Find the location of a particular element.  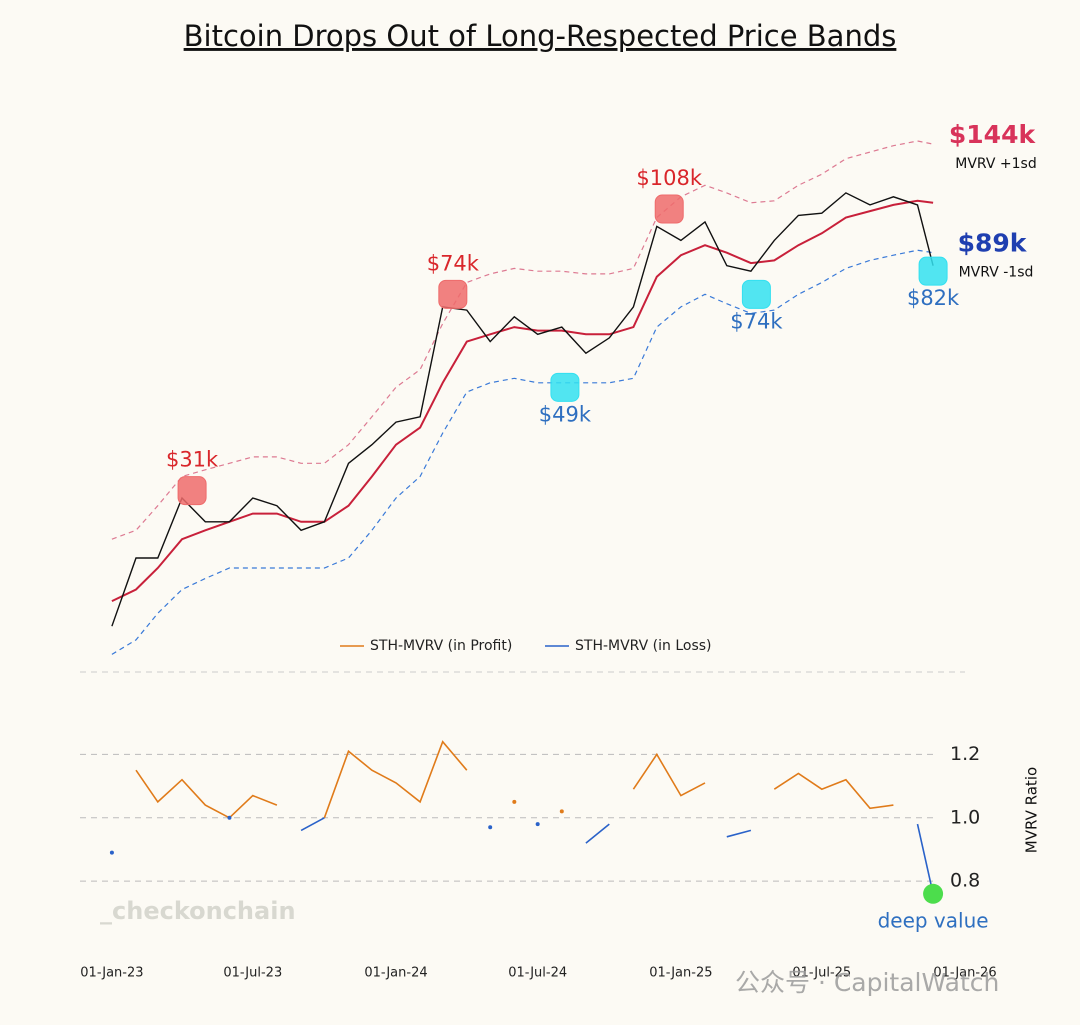

y-tick-label: 1.2 is located at coordinates (965, 754).